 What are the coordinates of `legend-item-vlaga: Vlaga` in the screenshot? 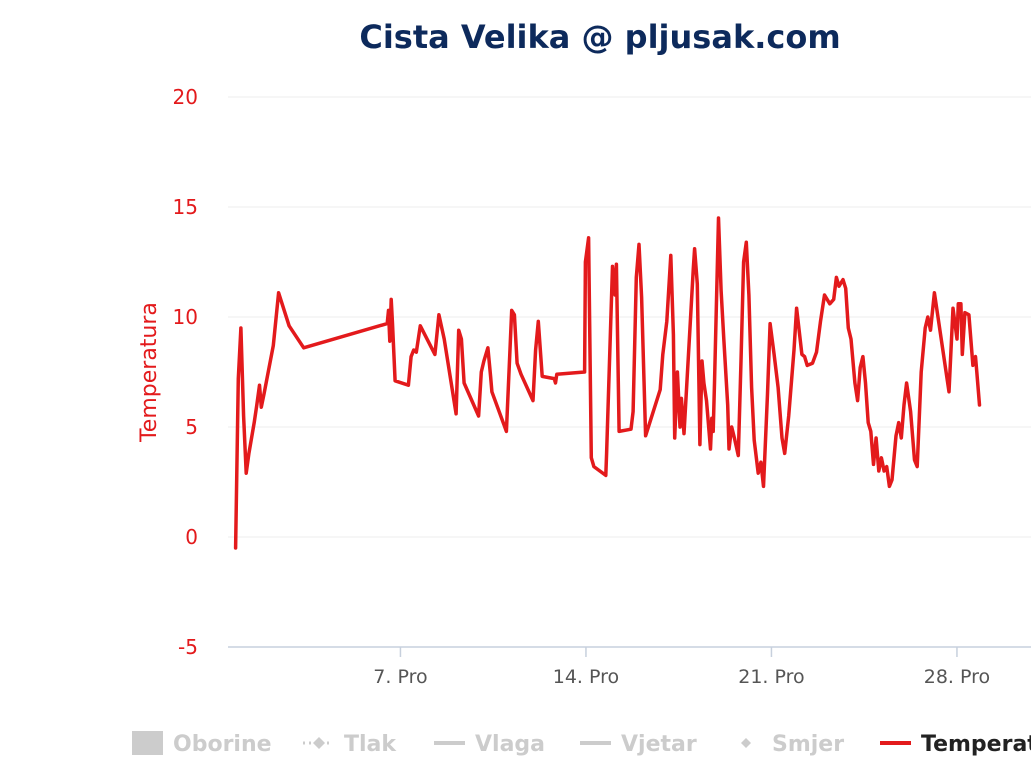 It's located at (489, 744).